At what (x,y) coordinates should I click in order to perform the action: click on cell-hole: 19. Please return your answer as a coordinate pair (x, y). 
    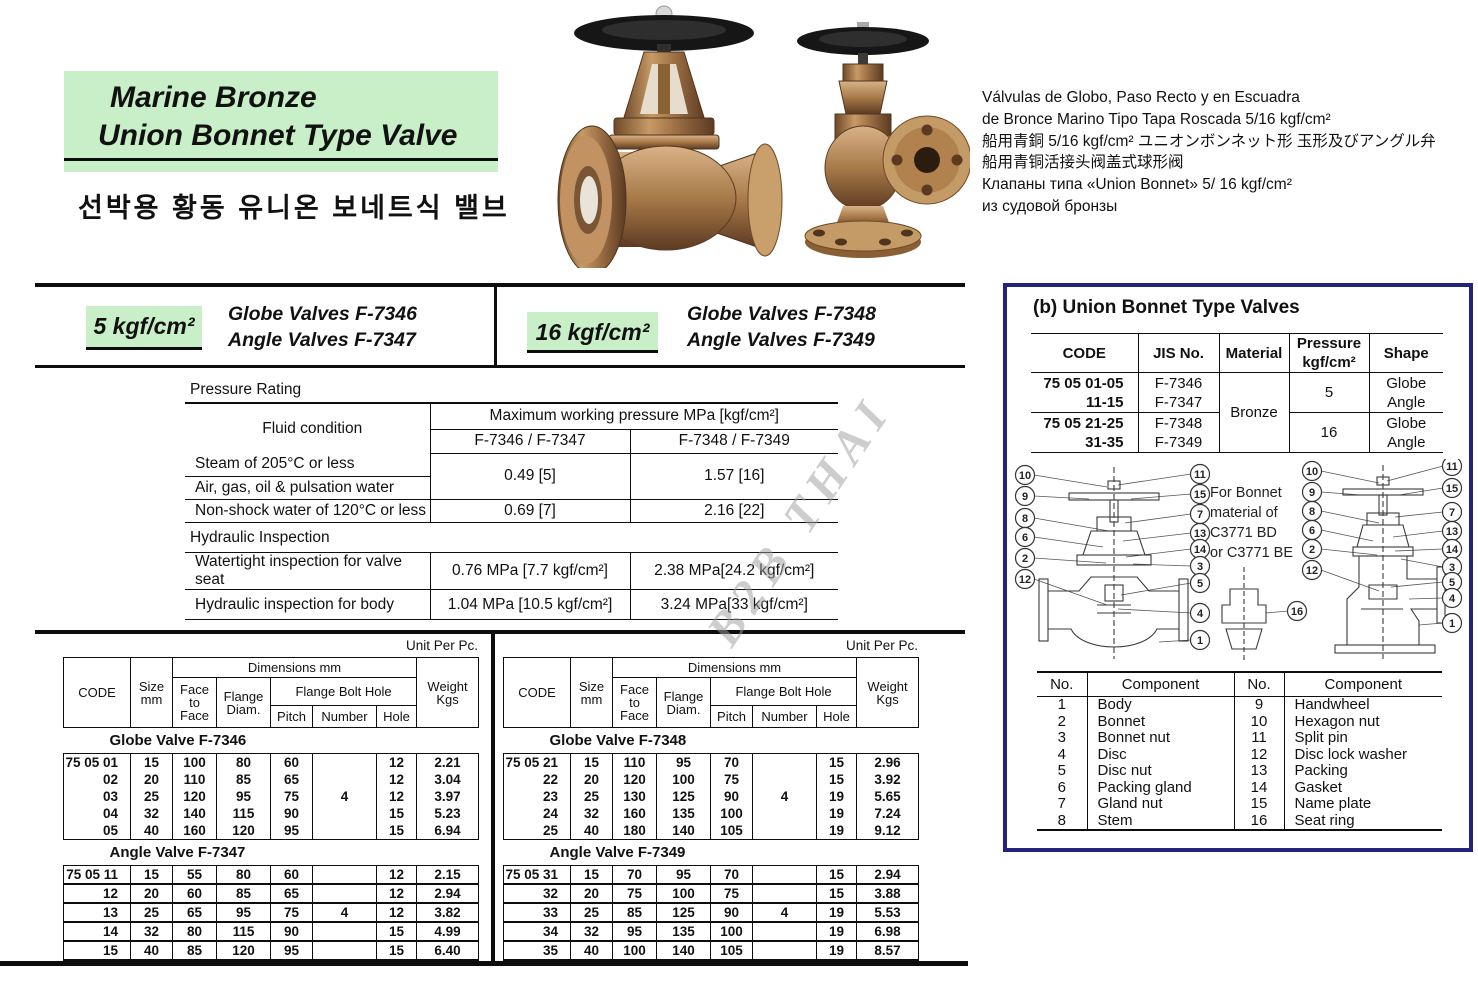
    Looking at the image, I should click on (836, 951).